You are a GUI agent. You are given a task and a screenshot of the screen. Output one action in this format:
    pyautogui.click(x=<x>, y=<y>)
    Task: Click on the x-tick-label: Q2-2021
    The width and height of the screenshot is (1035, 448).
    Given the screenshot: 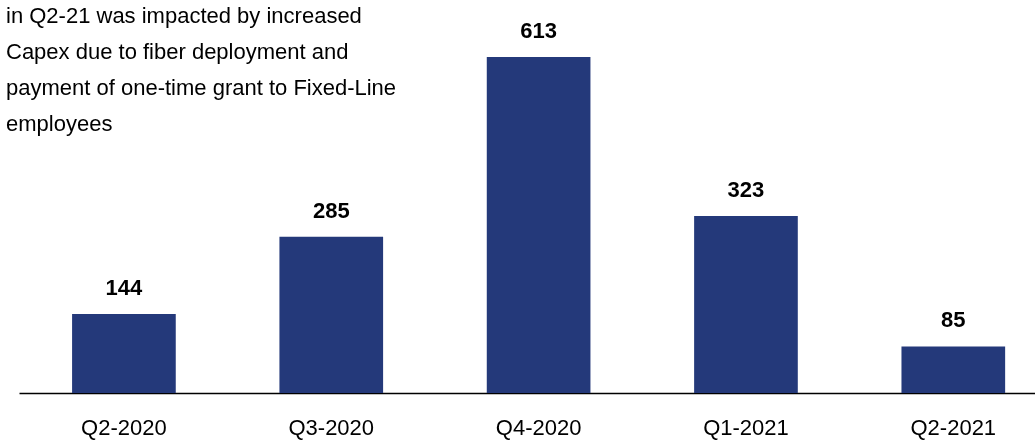 What is the action you would take?
    pyautogui.click(x=953, y=427)
    